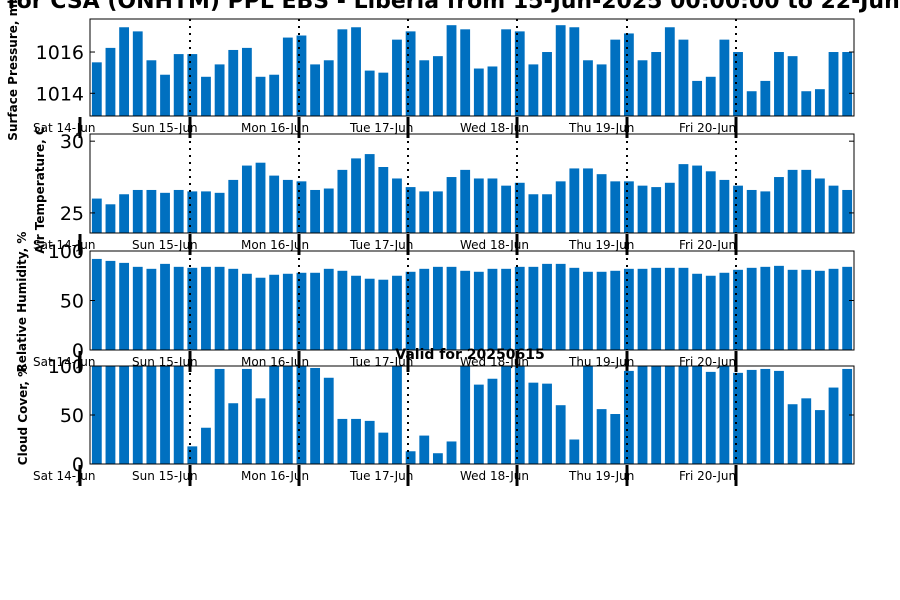  I want to click on plot-frame, so click(472, 67).